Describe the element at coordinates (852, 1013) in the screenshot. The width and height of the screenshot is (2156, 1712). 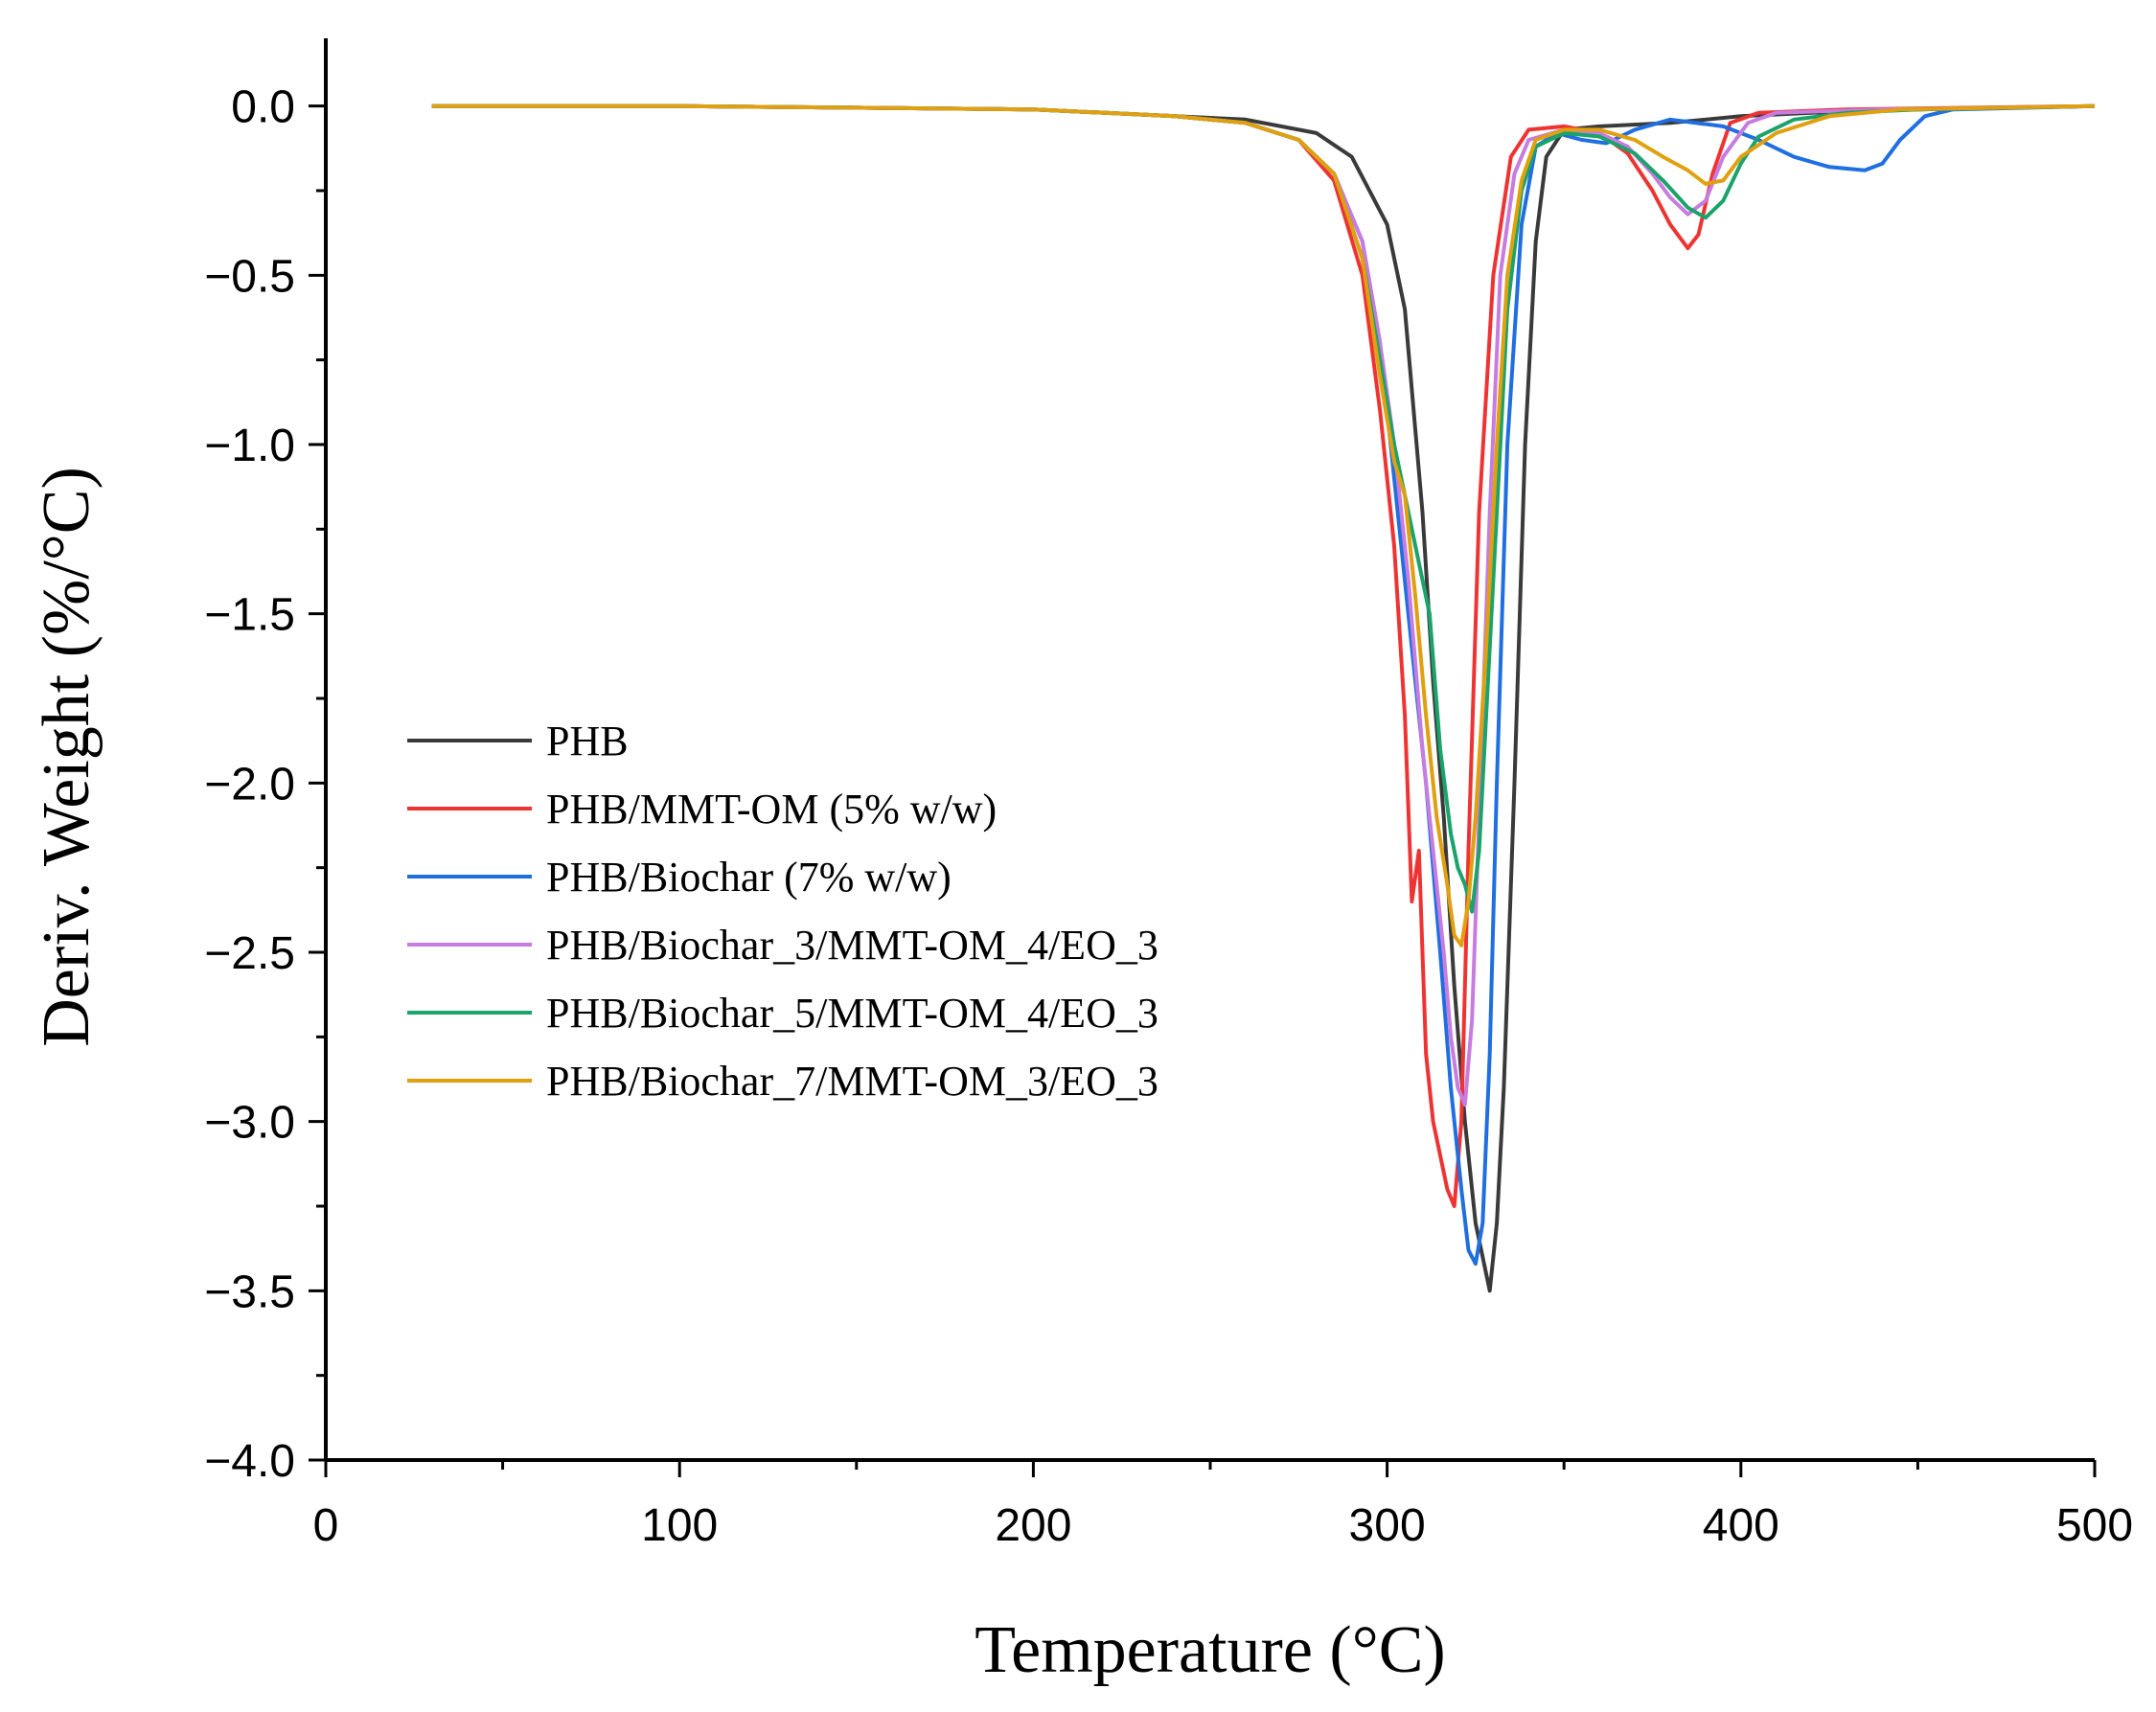
I see `legend-label: PHB/Biochar_5/MMT-OM_4/EO_3` at that location.